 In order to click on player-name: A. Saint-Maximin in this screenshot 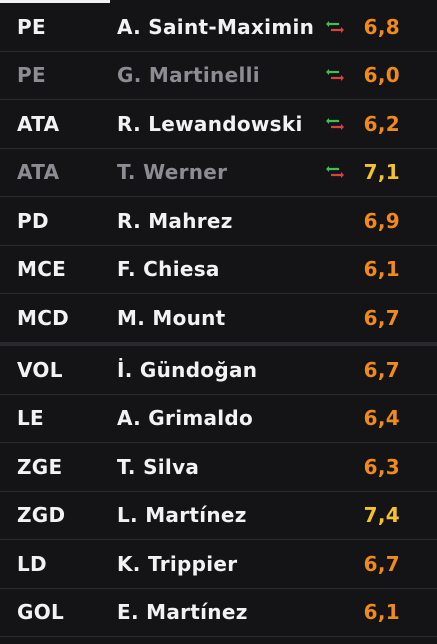, I will do `click(216, 26)`.